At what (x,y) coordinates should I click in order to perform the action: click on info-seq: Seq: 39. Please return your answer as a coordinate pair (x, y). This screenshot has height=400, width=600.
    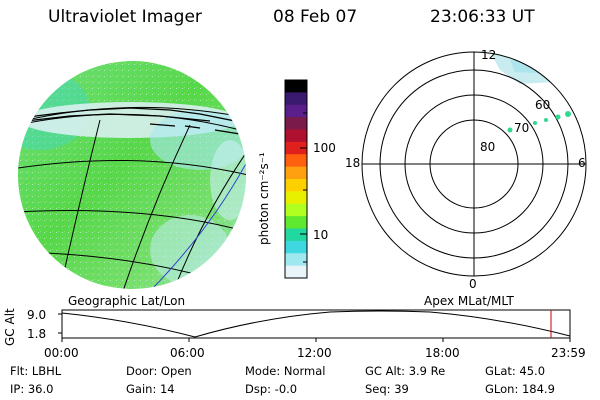
    Looking at the image, I should click on (387, 389).